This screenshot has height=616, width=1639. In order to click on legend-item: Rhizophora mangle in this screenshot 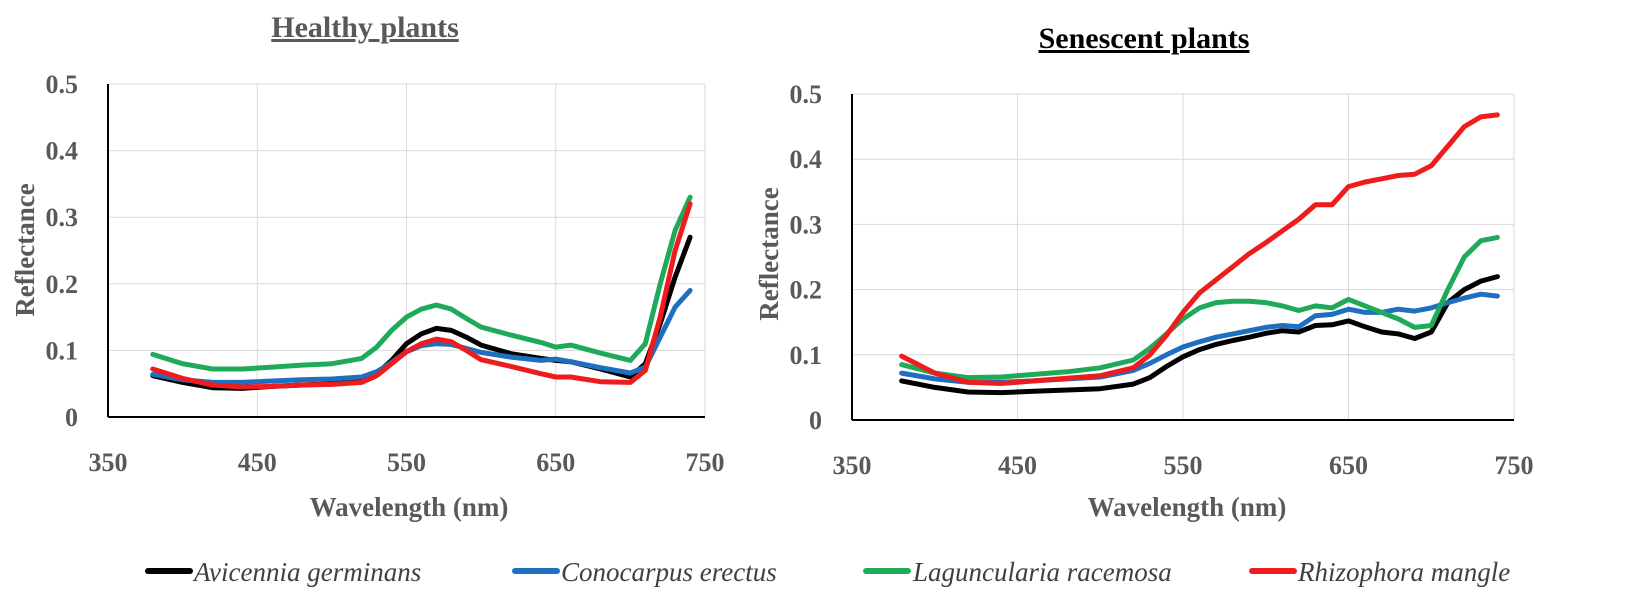, I will do `click(1379, 572)`.